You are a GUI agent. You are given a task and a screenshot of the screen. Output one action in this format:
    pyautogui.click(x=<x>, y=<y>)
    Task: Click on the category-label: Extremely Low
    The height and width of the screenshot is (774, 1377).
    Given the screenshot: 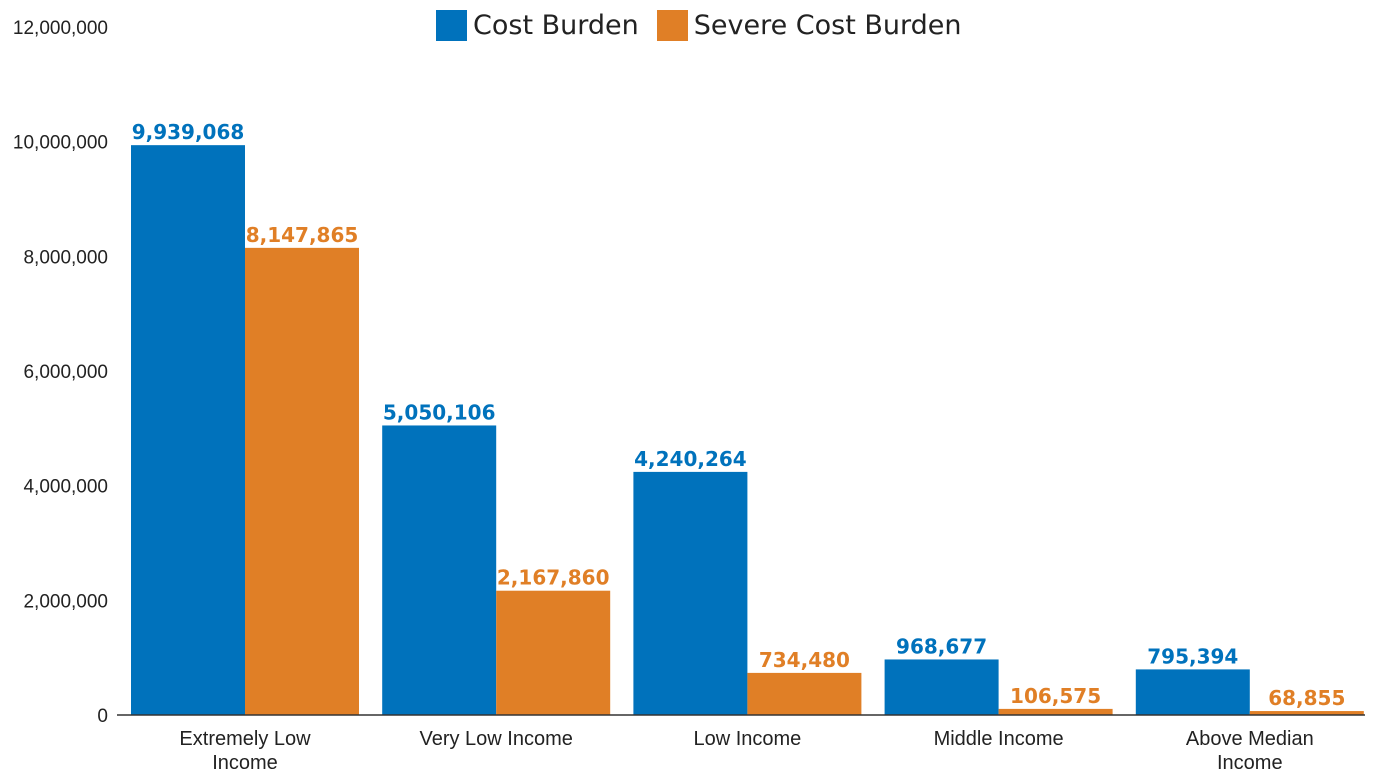 What is the action you would take?
    pyautogui.click(x=245, y=739)
    